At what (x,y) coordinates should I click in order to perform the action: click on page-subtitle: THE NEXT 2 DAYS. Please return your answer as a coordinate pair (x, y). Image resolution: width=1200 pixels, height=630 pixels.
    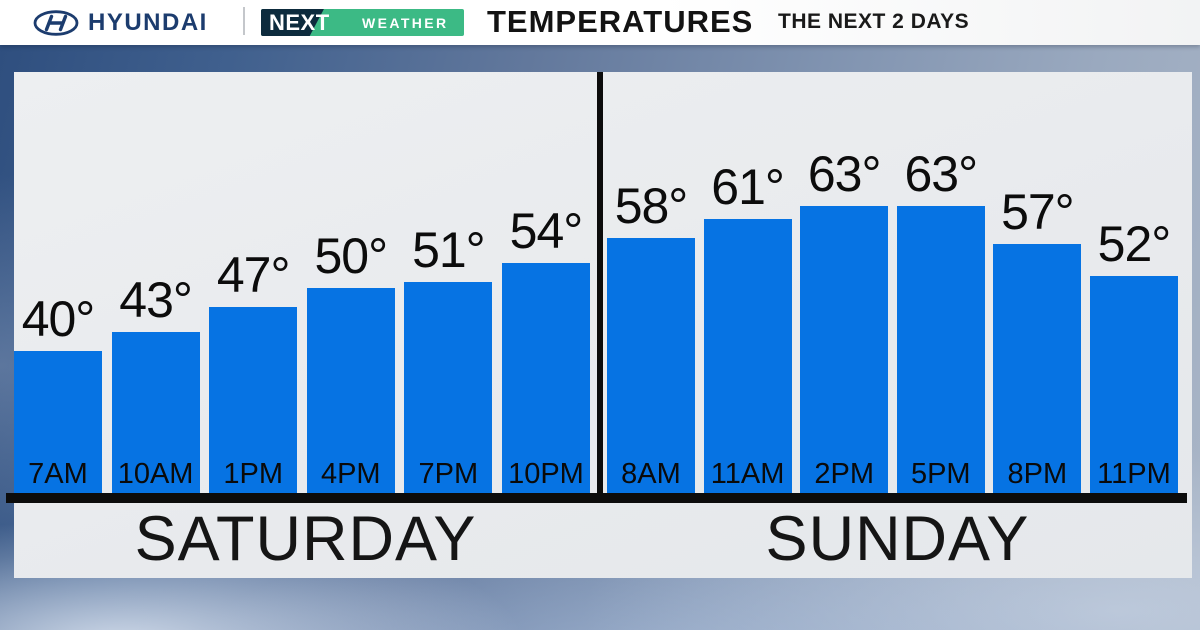
    Looking at the image, I should click on (874, 21).